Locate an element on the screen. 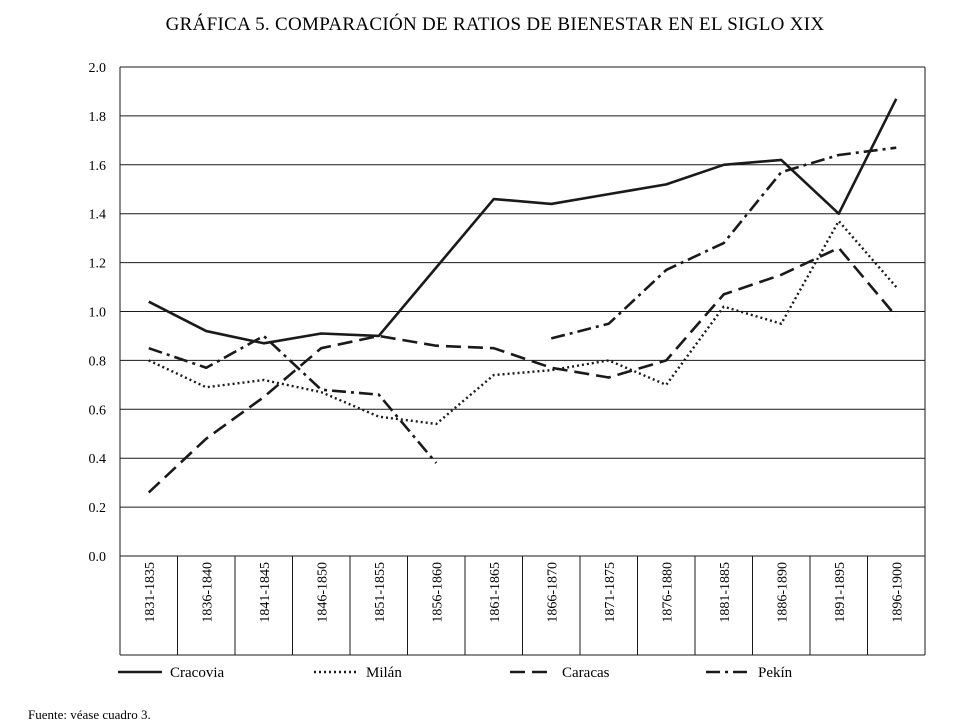 The height and width of the screenshot is (728, 961). legend: Cracovia Milán Caracas Pekín is located at coordinates (455, 673).